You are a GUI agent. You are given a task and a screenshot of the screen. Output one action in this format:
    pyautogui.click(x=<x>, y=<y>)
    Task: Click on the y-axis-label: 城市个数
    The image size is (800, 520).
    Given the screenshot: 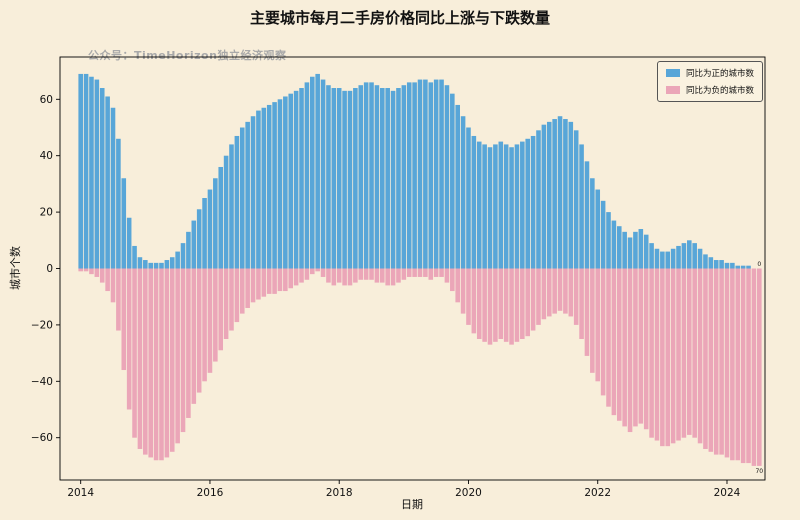 What is the action you would take?
    pyautogui.click(x=15, y=268)
    